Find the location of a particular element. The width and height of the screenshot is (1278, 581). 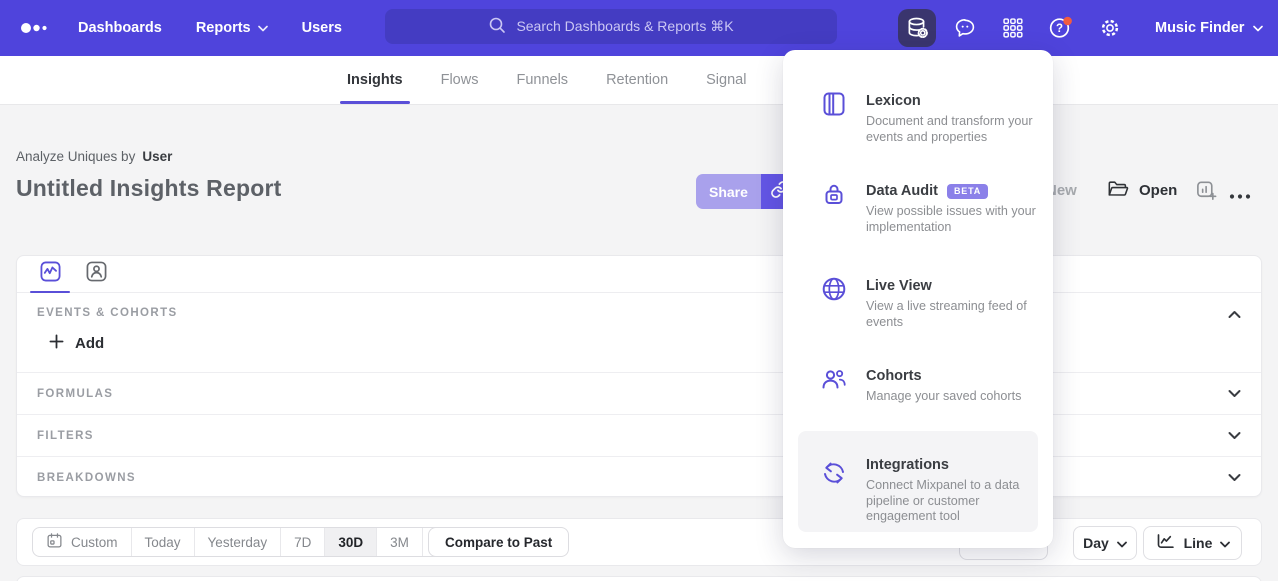

subtitle-prefix: Analyze Uniques by is located at coordinates (76, 156).